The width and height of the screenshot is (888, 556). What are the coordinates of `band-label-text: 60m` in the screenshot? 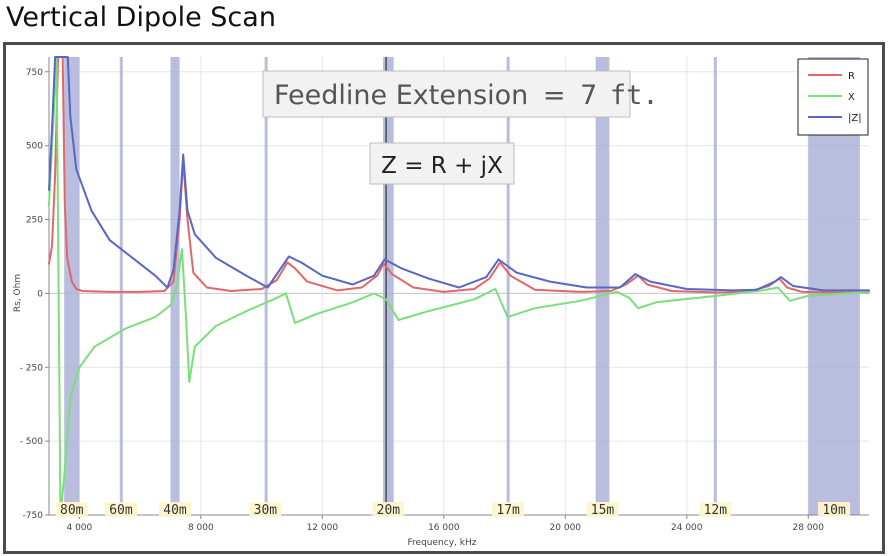 It's located at (121, 510).